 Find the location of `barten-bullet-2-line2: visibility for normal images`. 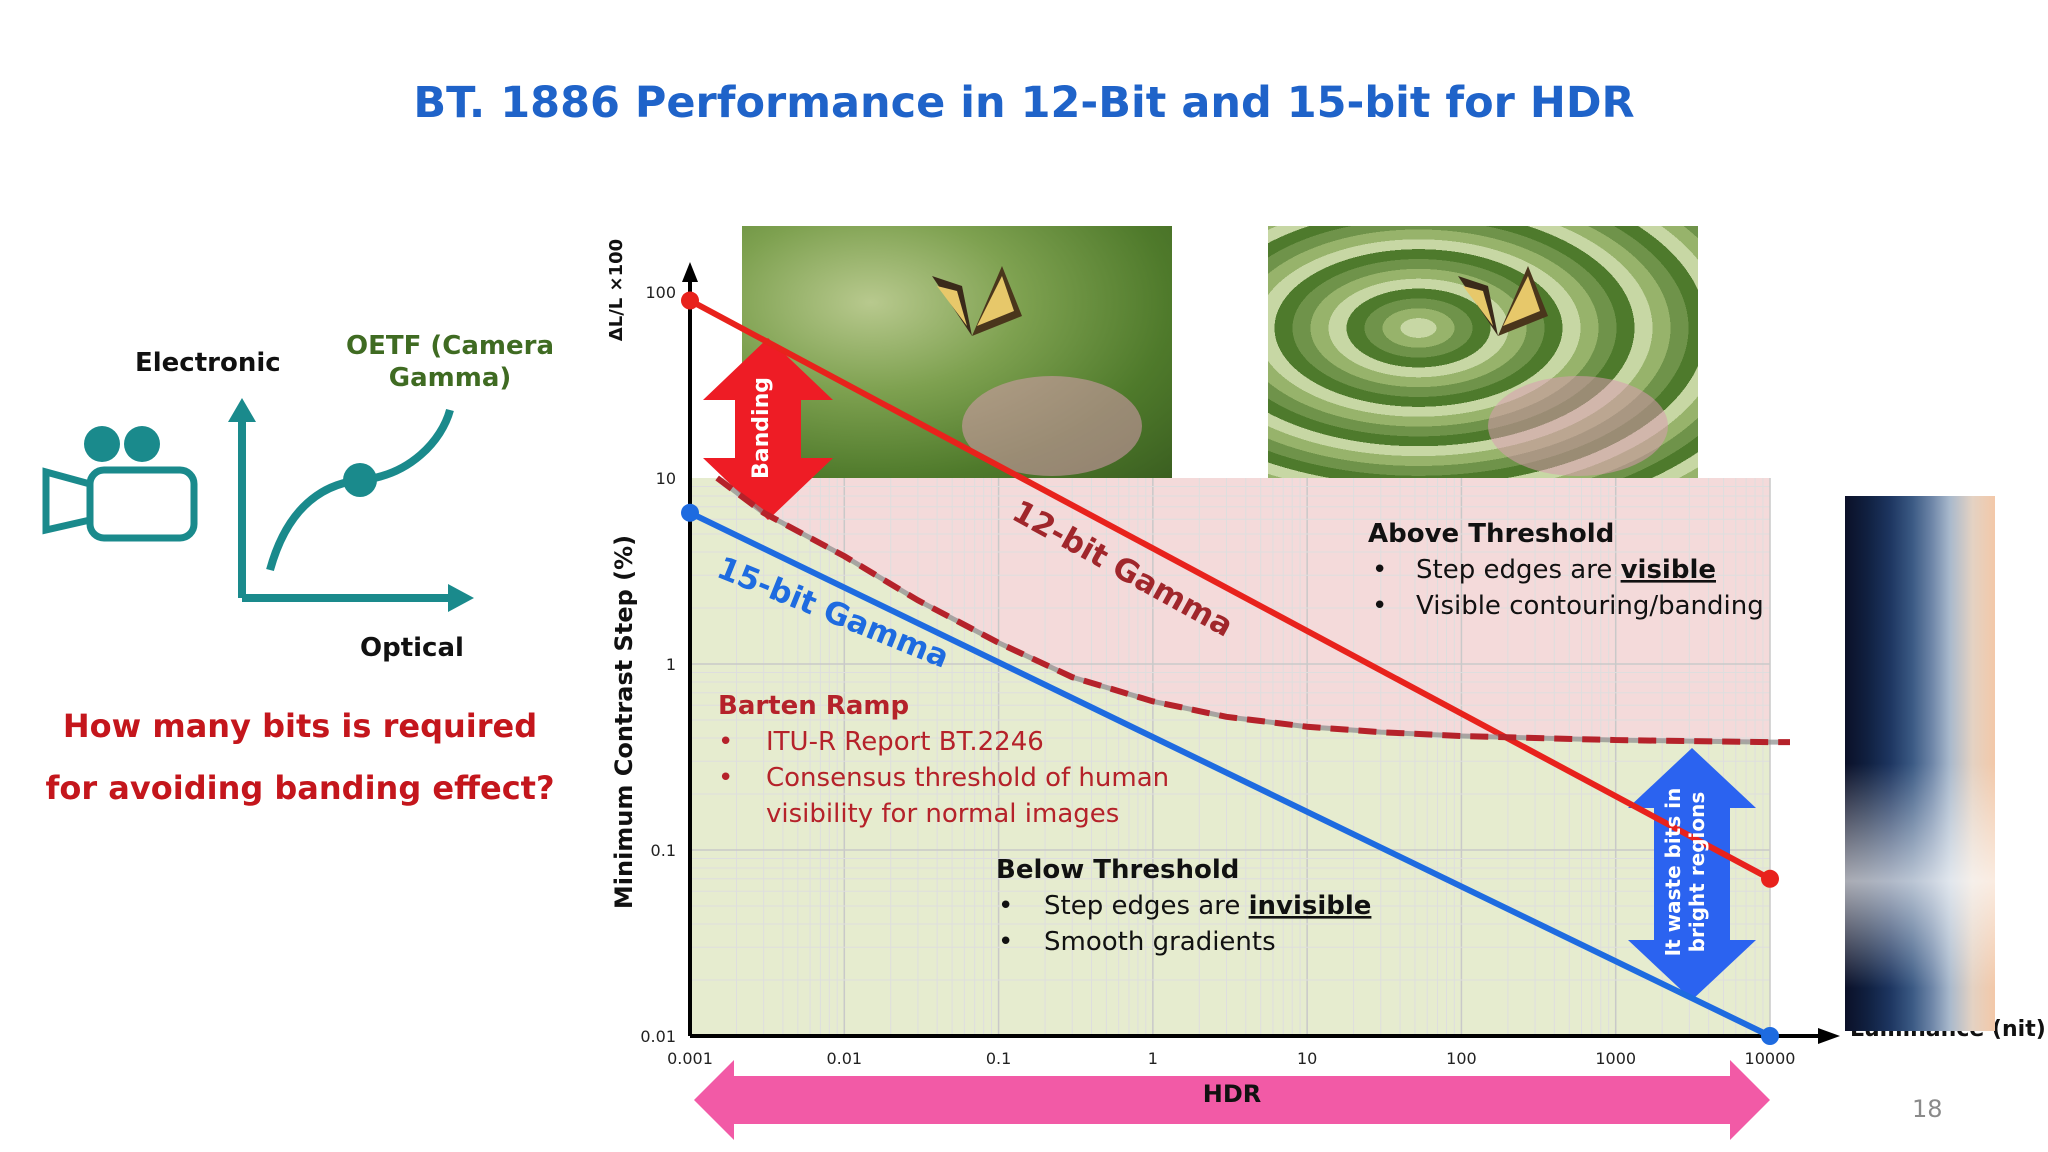

barten-bullet-2-line2: visibility for normal images is located at coordinates (942, 814).